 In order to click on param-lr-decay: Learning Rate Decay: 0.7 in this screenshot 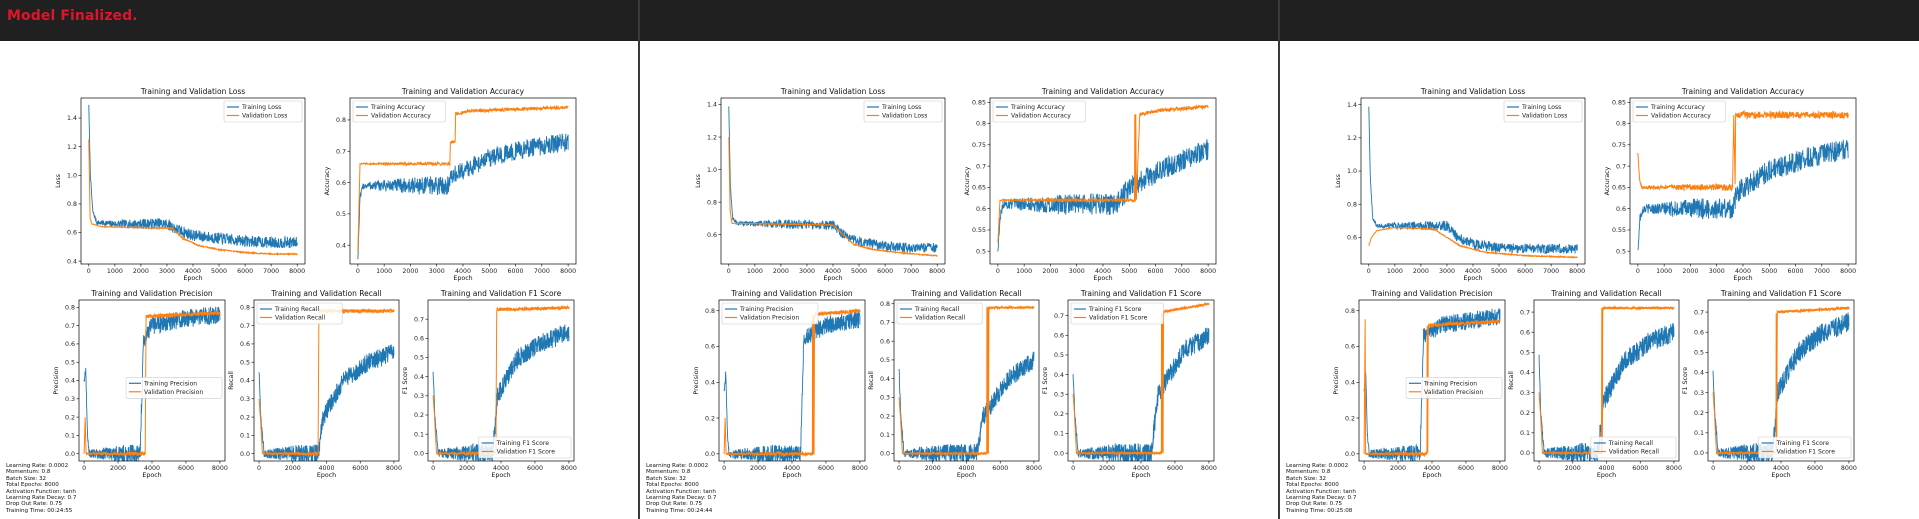, I will do `click(681, 498)`.